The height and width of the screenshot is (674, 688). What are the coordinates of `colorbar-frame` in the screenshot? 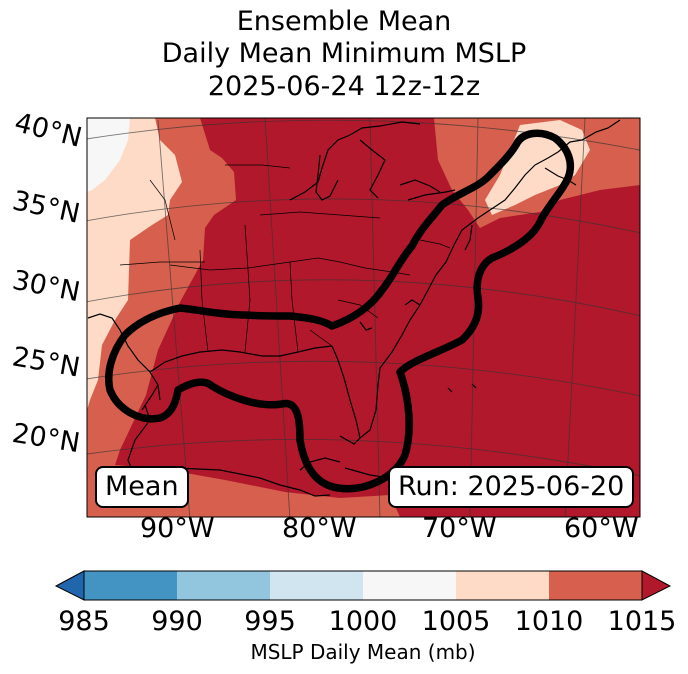 It's located at (363, 585).